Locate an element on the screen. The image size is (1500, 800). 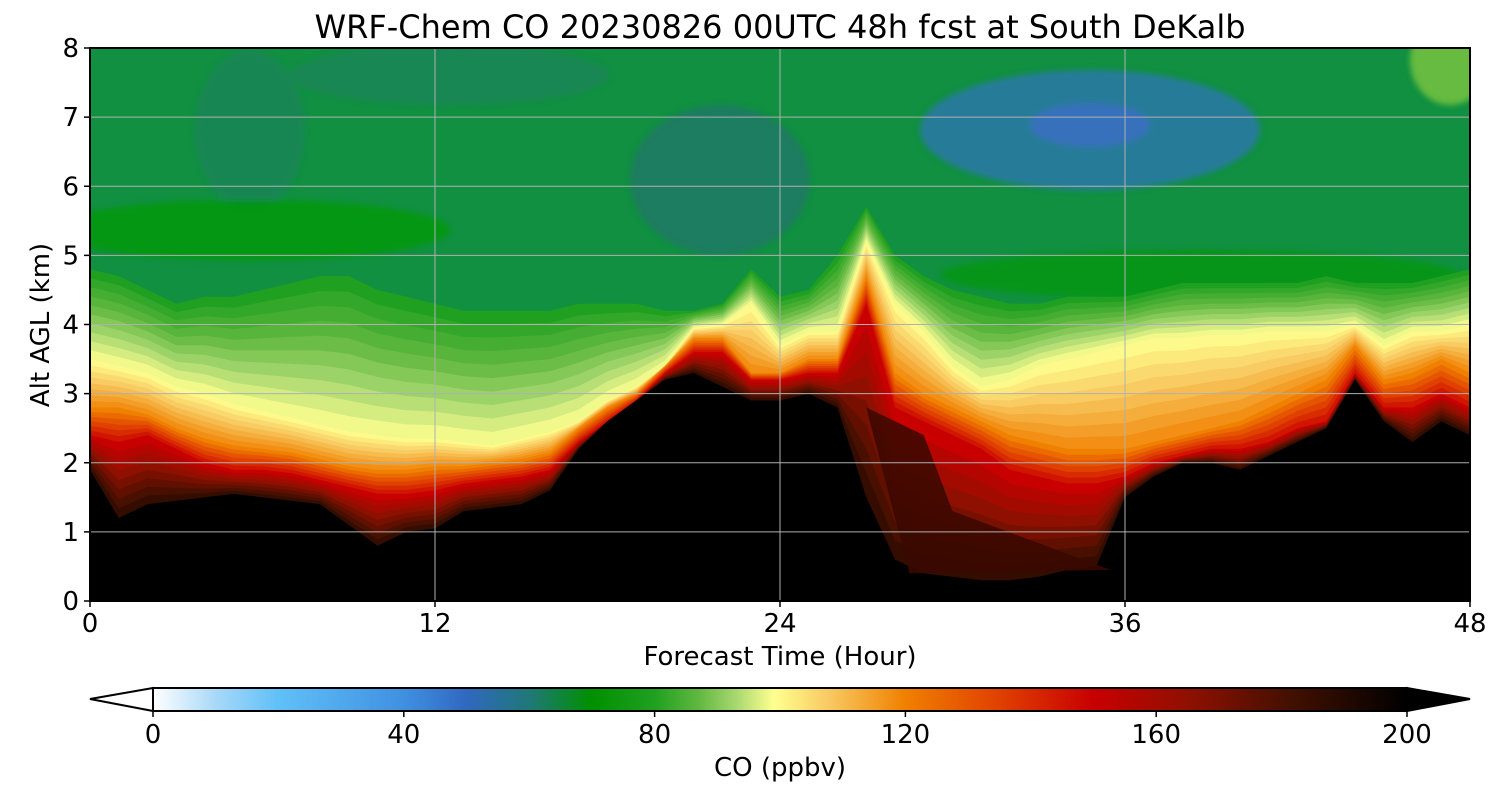
colorbar-gradient is located at coordinates (780, 699).